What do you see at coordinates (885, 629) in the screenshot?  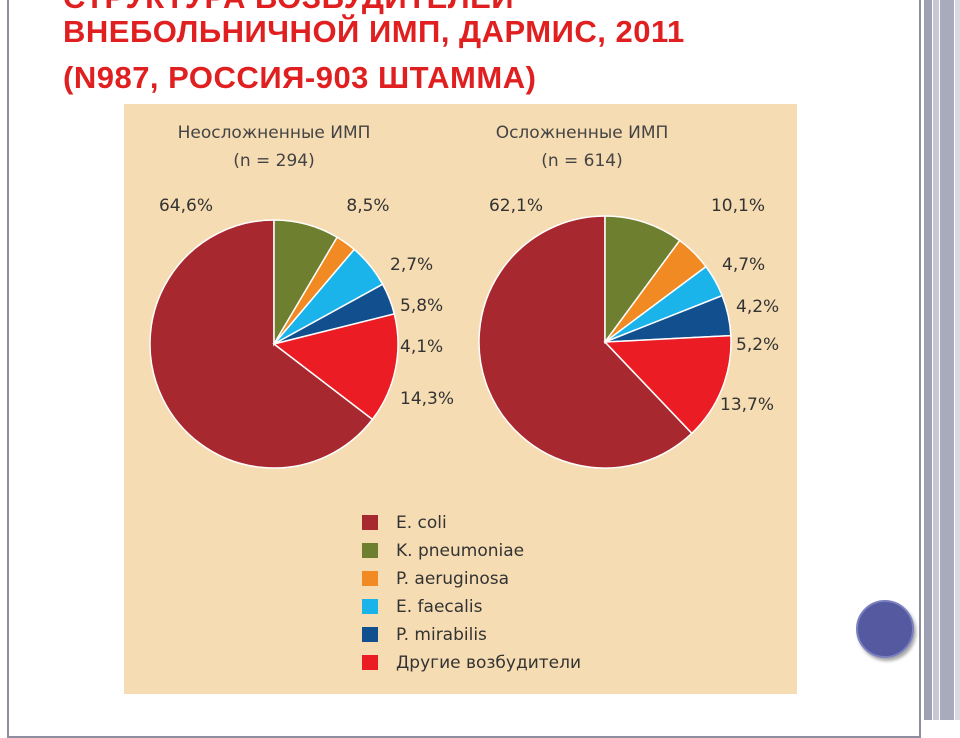 I see `next-slide-button` at bounding box center [885, 629].